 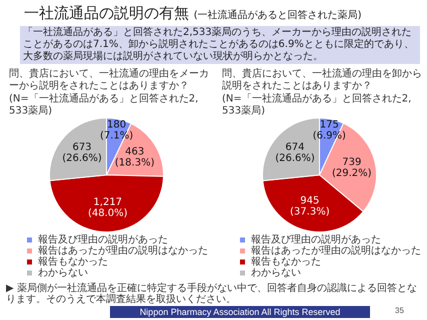 What do you see at coordinates (220, 45) in the screenshot?
I see `text: 「一社流通品がある」と回答された2,533薬局のうち、メーカーから理由の説明されたことがあるのは7.1%、卸から説明されたことがあるのは6.9%とともに限定的であり、大多数の薬局現場には説明がされていない現状が明らかとなった。` at bounding box center [220, 45].